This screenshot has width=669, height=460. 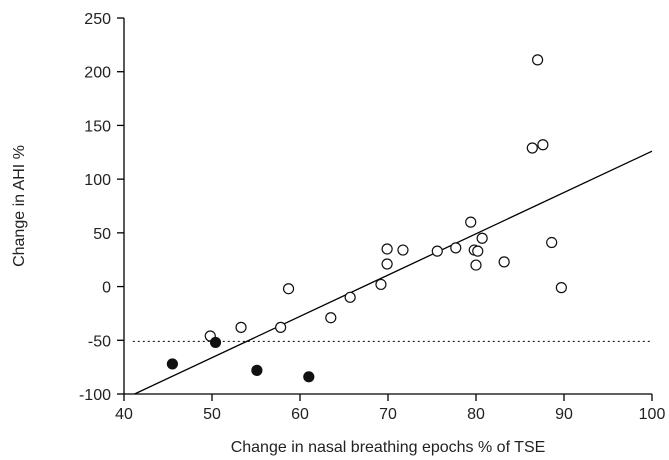 I want to click on x-axis-ticks: 40 50 60 70 80 90 100, so click(x=390, y=408).